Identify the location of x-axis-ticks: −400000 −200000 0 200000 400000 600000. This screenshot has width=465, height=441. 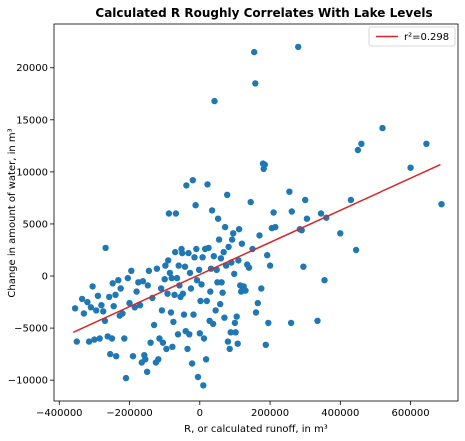
(233, 410).